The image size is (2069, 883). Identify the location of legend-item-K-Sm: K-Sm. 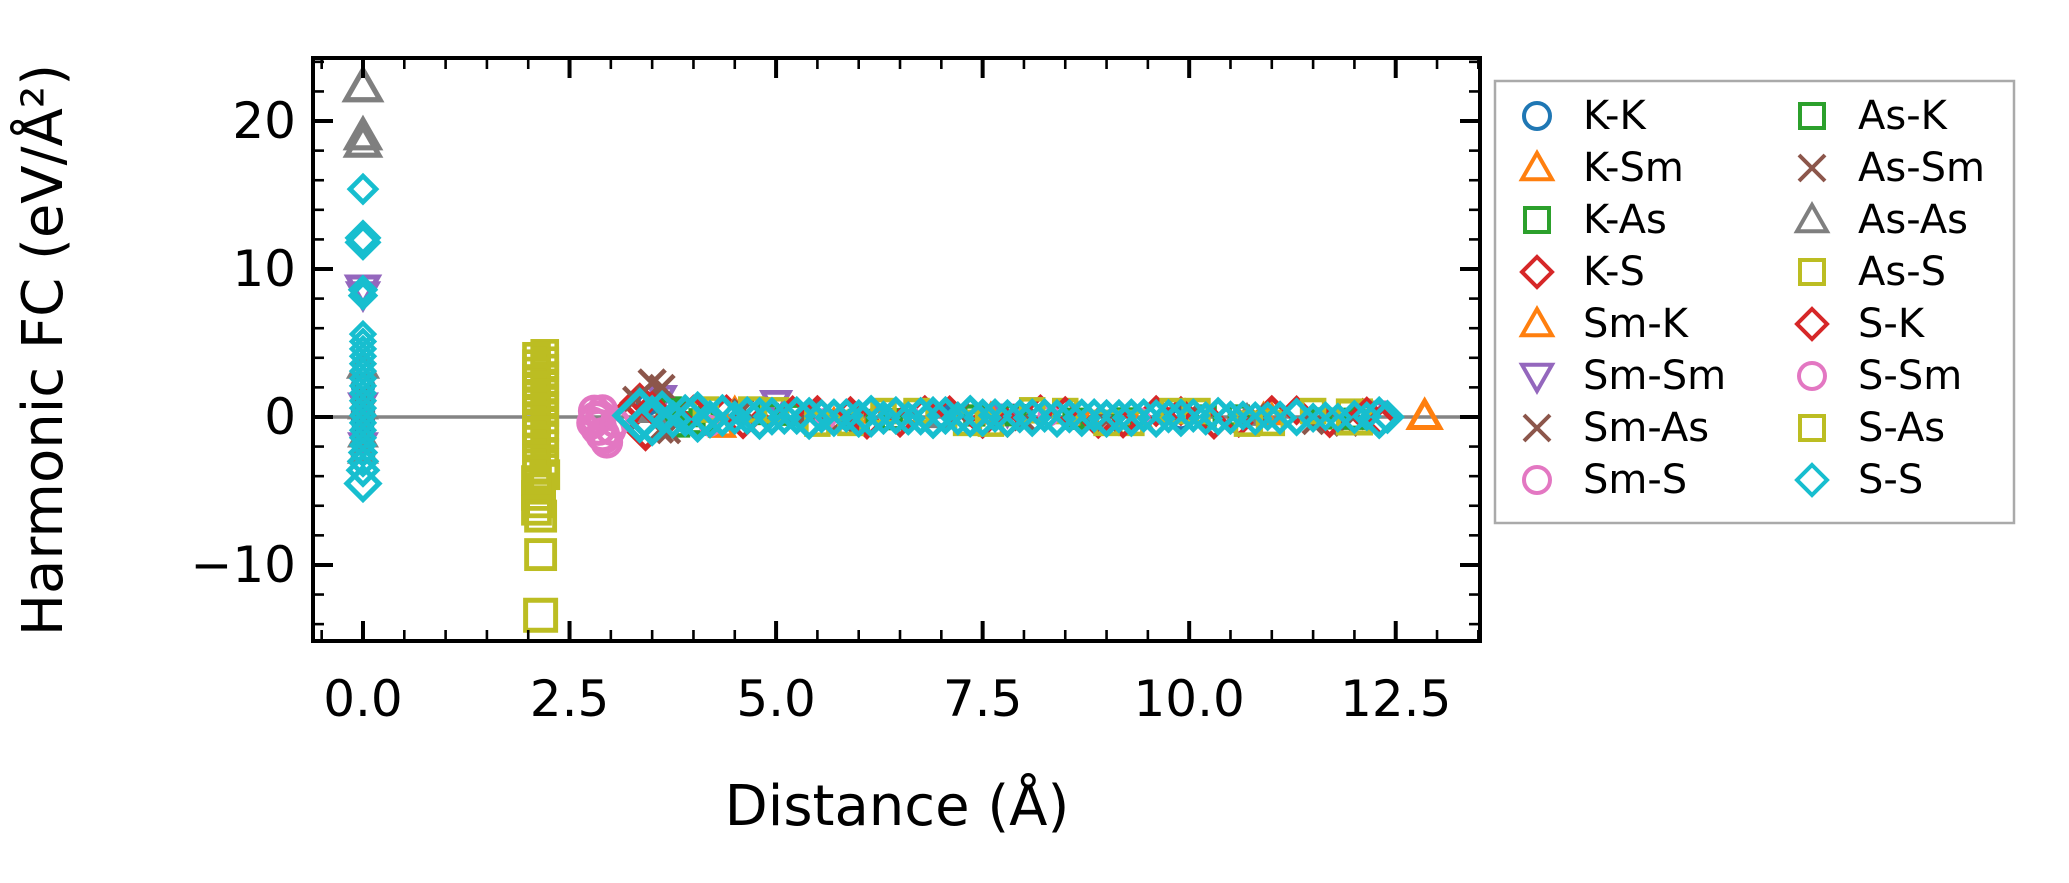
(1601, 168).